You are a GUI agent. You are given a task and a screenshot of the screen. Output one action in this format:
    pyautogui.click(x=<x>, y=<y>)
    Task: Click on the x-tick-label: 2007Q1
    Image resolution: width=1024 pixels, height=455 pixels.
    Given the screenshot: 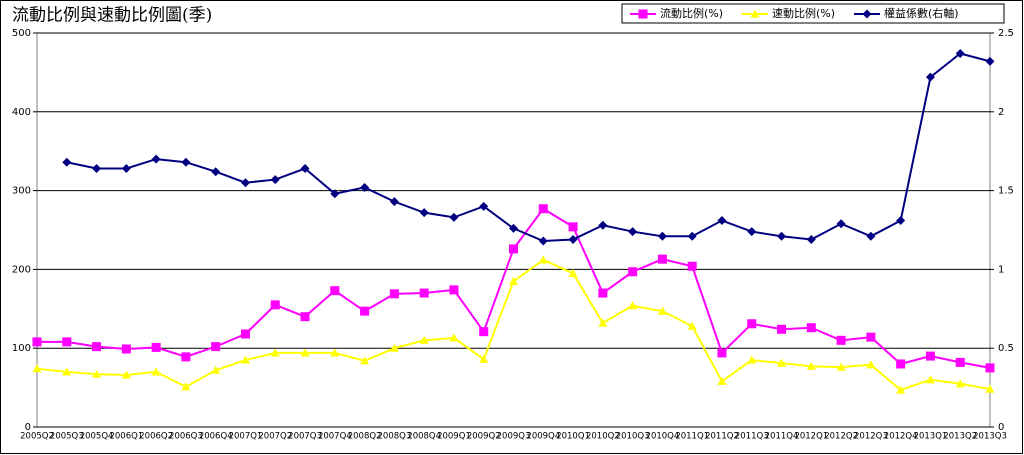 What is the action you would take?
    pyautogui.click(x=246, y=437)
    